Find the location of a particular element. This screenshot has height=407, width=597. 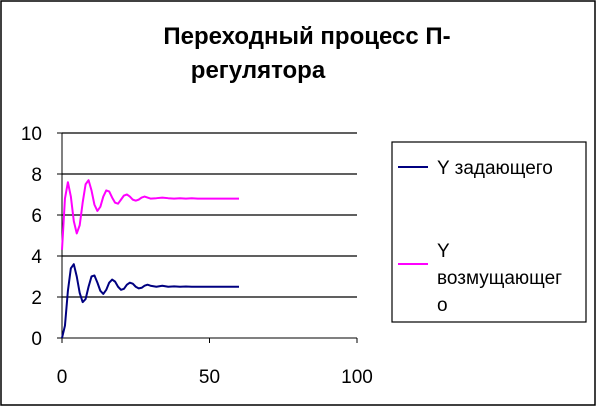

y-tick-label: 8 is located at coordinates (36, 175).